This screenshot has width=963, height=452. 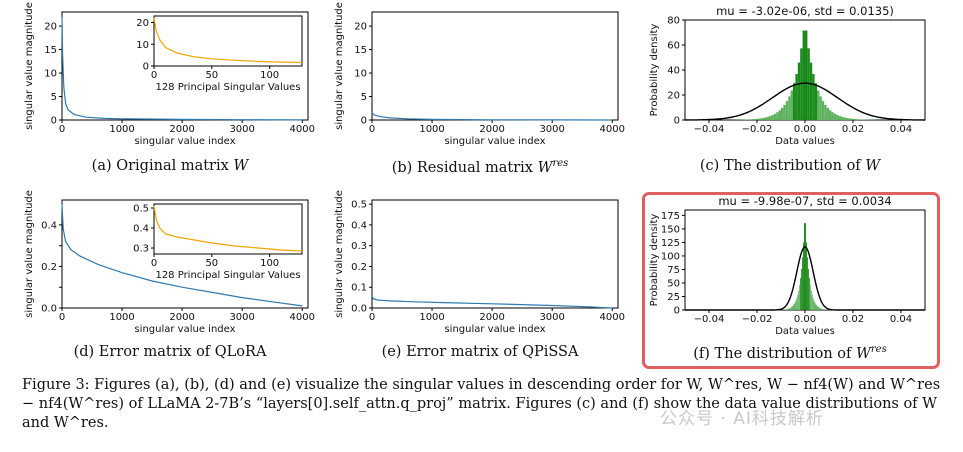 What do you see at coordinates (790, 166) in the screenshot?
I see `caption-c: (c) The distribution of W` at bounding box center [790, 166].